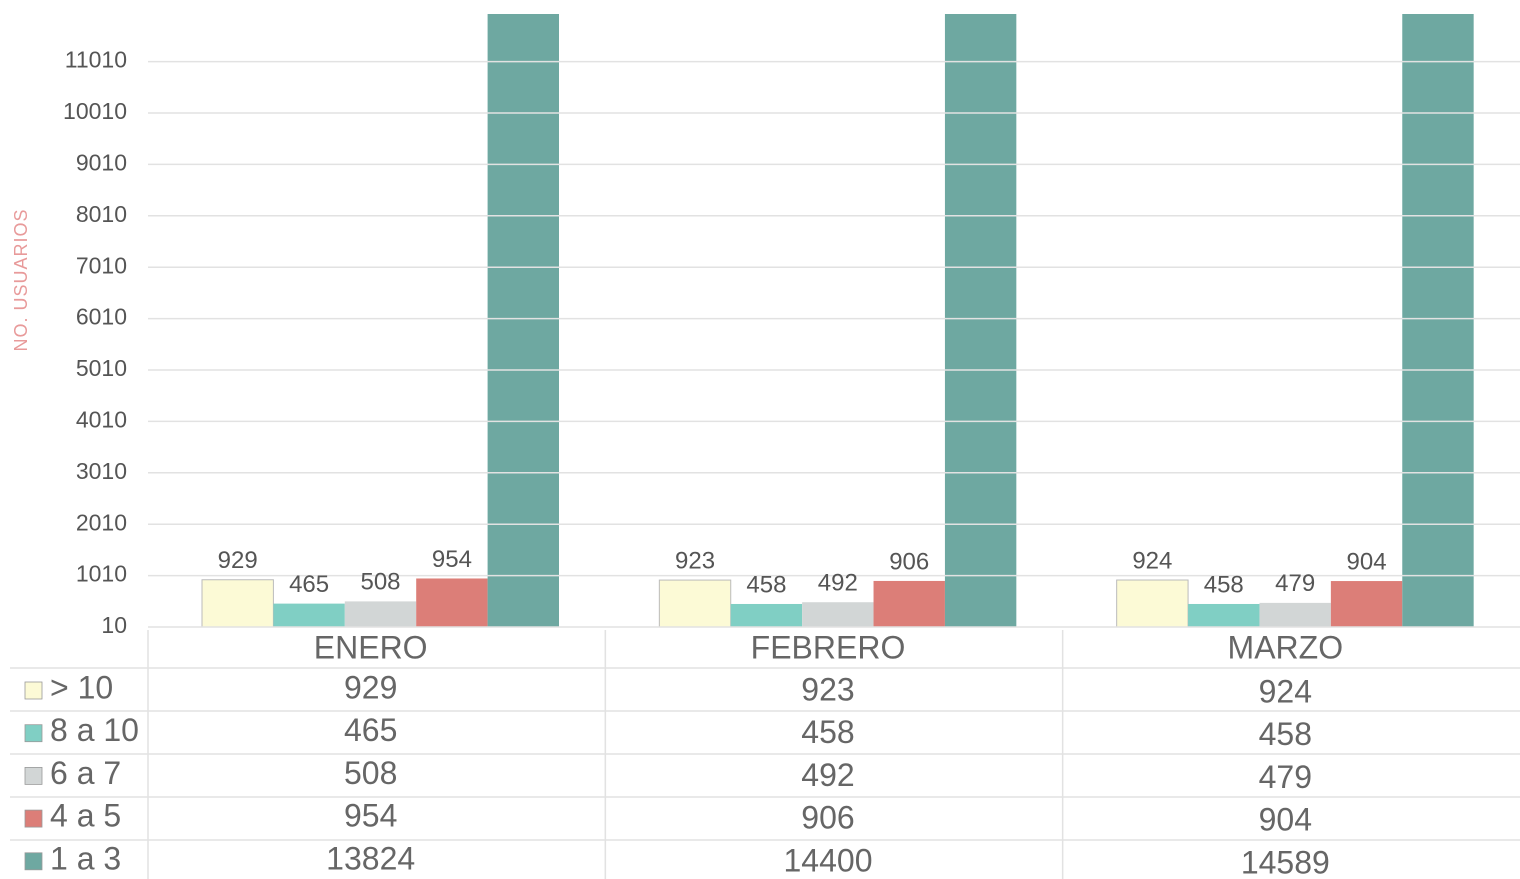  I want to click on data-label: 929, so click(238, 560).